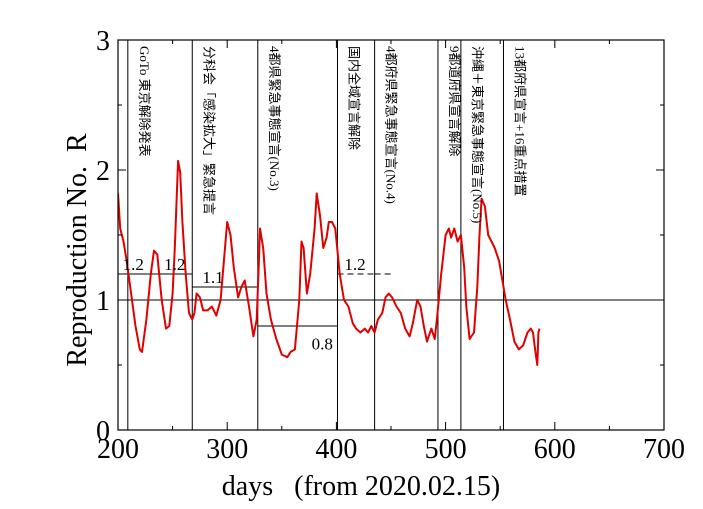 This screenshot has height=509, width=703. What do you see at coordinates (391, 125) in the screenshot?
I see `event-label: 4都府県緊急事態宣言(No.4)` at bounding box center [391, 125].